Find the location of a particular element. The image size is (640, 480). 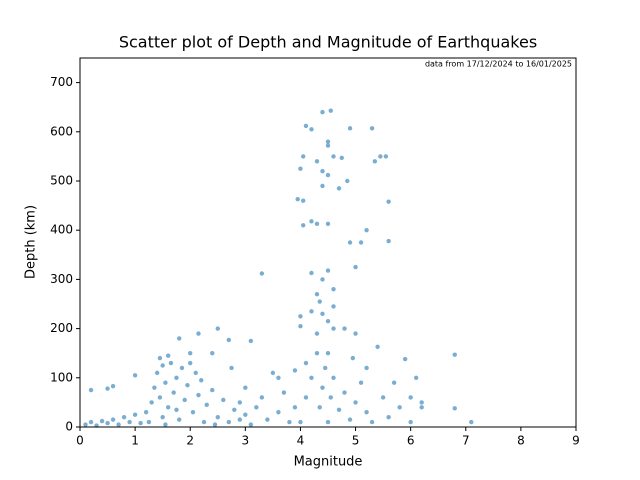

annotation: data from 17/12/2024 to 16/01/2025 is located at coordinates (498, 64).